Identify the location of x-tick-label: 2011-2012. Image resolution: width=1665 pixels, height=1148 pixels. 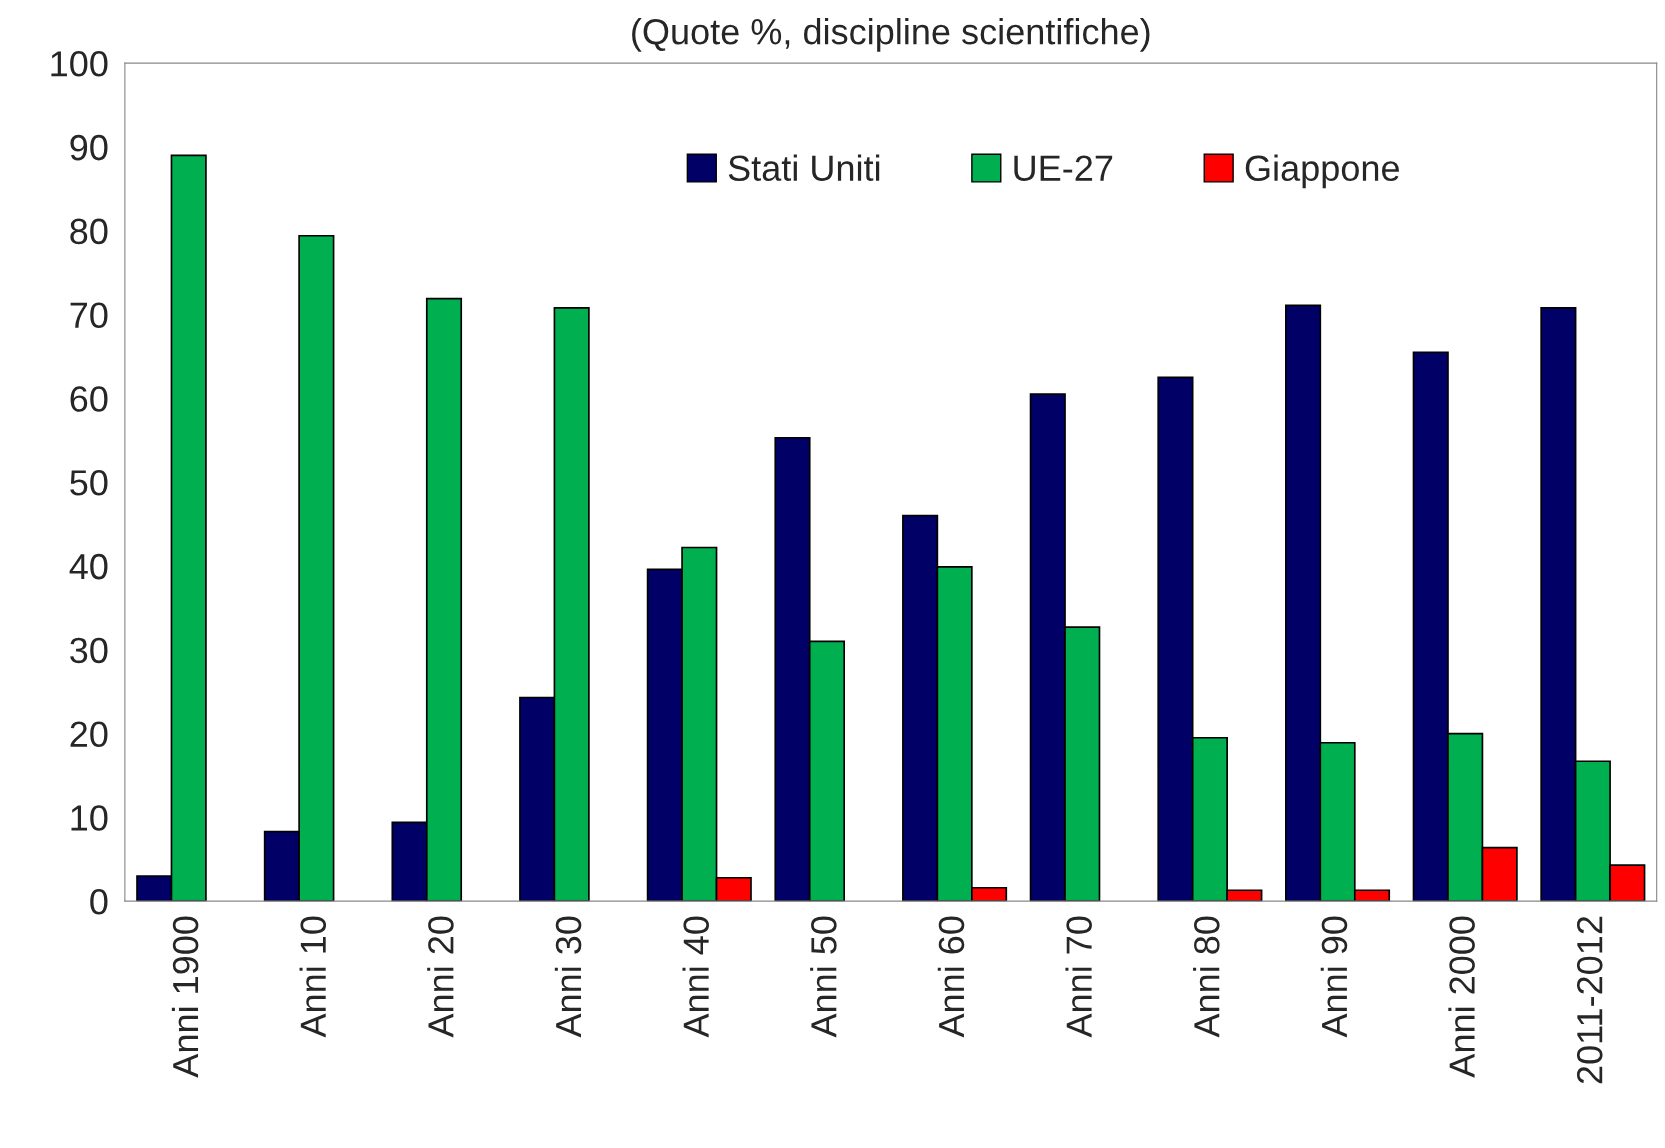
(1589, 1000).